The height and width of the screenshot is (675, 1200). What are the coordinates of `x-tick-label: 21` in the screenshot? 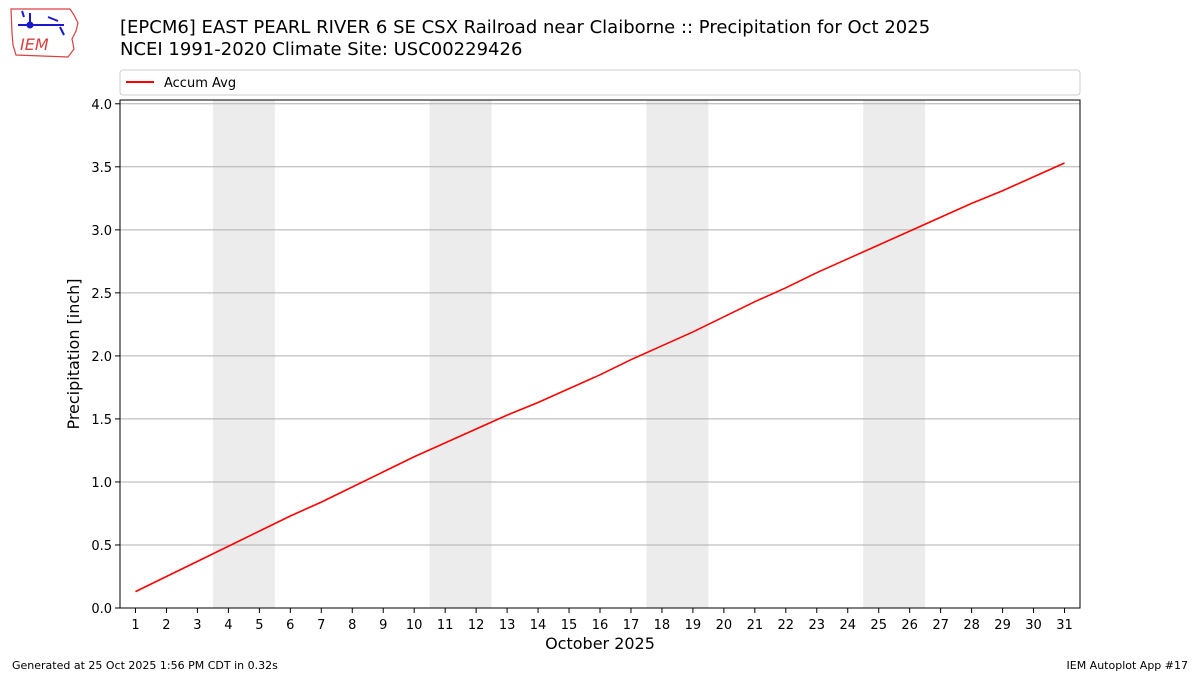 It's located at (755, 625).